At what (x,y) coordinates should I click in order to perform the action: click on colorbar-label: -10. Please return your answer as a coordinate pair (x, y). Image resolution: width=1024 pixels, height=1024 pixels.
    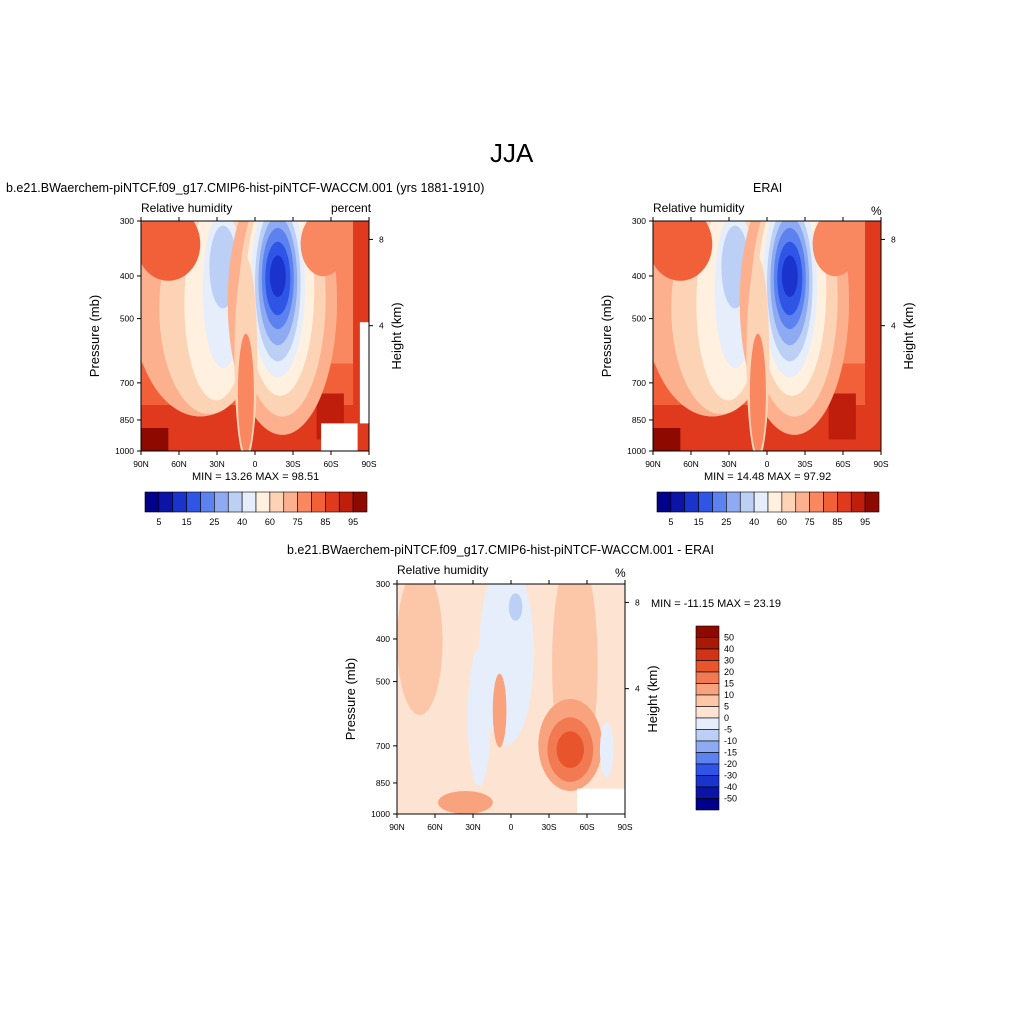
    Looking at the image, I should click on (730, 741).